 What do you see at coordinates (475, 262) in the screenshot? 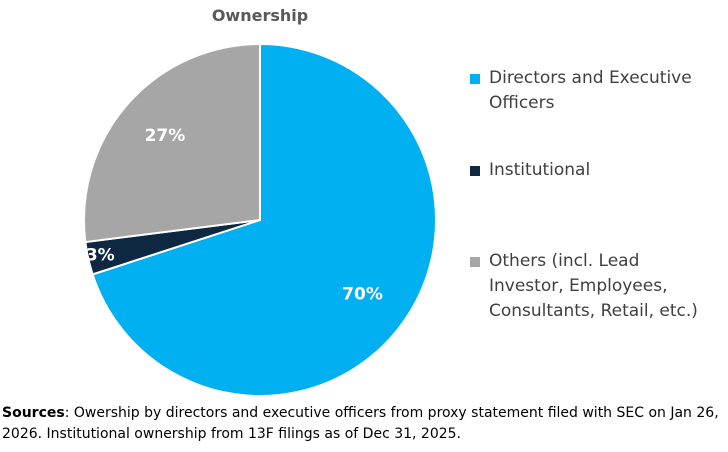
I see `legend-swatch-others` at bounding box center [475, 262].